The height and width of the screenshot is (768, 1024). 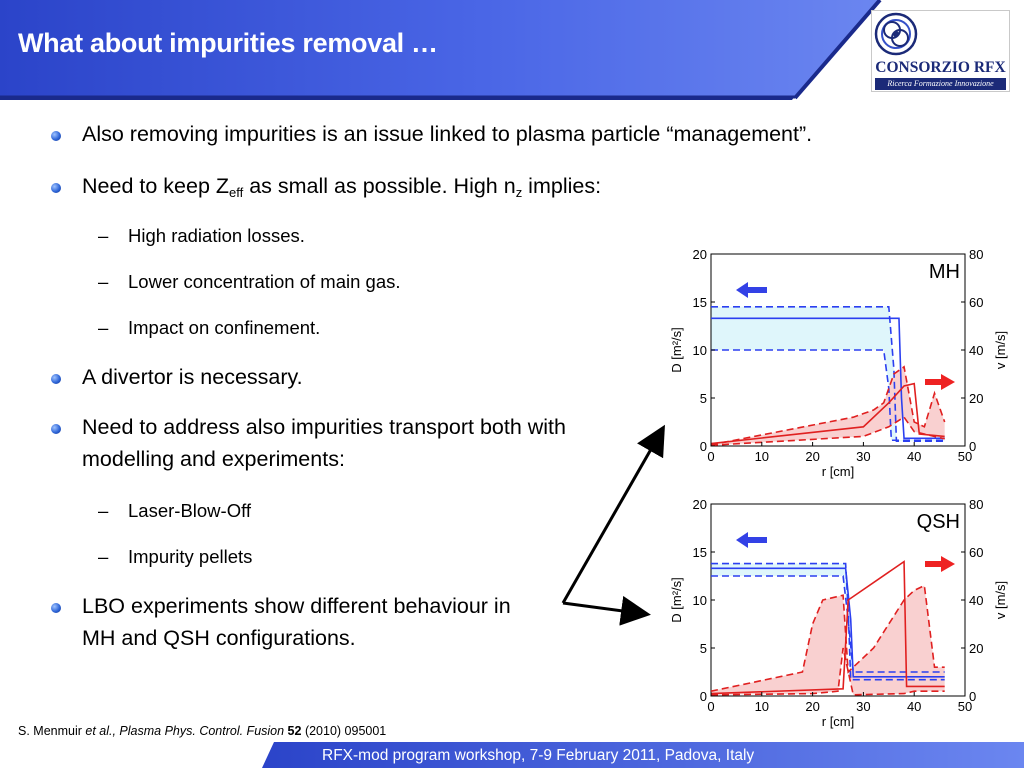 I want to click on consorzio-rfx-emblem-icon, so click(x=896, y=34).